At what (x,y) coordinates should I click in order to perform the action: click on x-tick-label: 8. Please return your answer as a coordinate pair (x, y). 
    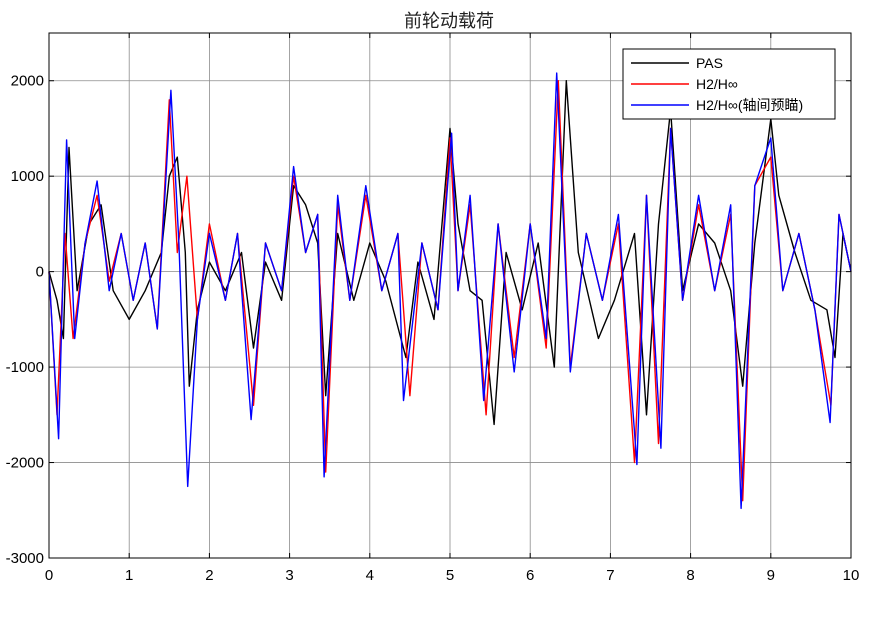
    Looking at the image, I should click on (690, 575).